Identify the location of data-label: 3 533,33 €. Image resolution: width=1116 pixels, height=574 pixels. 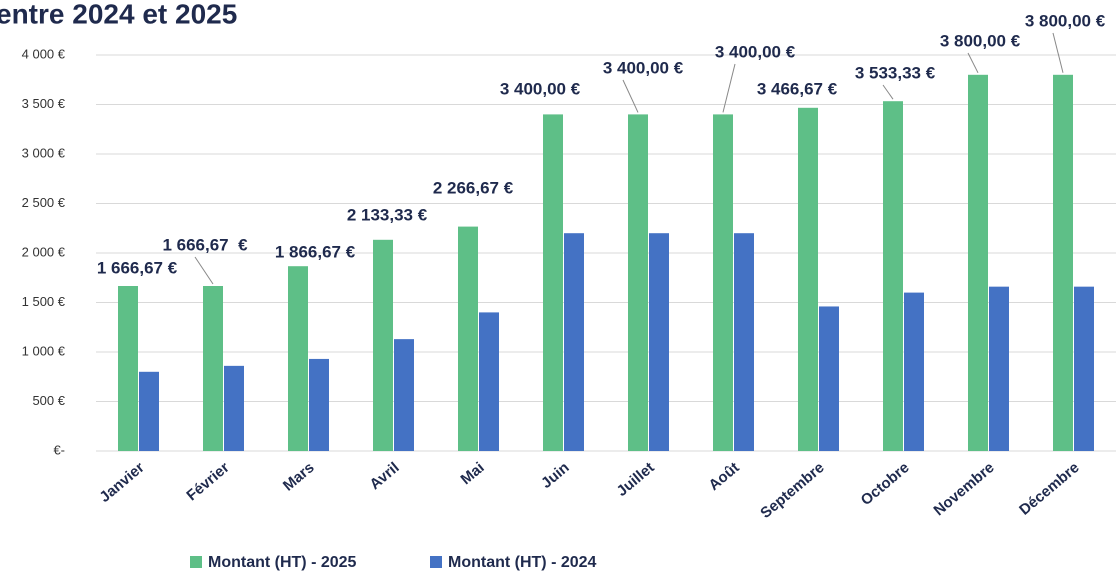
(895, 72).